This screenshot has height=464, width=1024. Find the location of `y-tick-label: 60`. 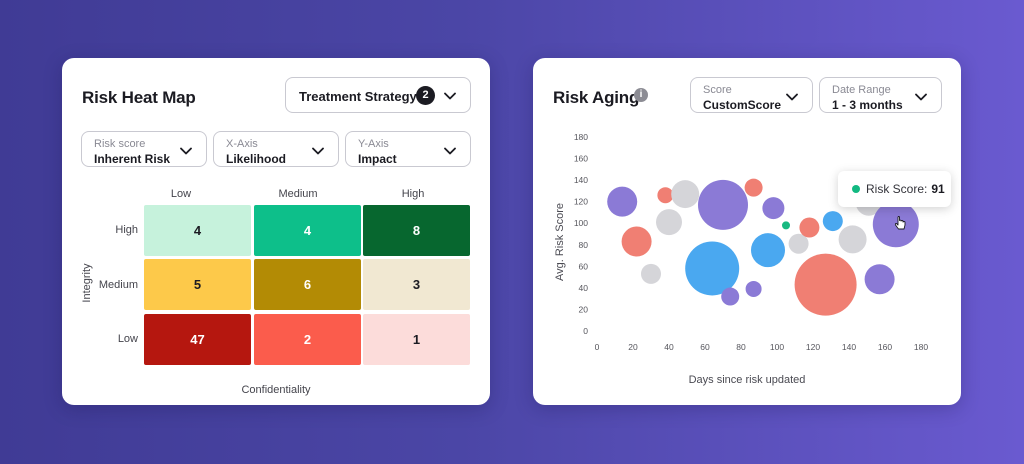

y-tick-label: 60 is located at coordinates (584, 266).